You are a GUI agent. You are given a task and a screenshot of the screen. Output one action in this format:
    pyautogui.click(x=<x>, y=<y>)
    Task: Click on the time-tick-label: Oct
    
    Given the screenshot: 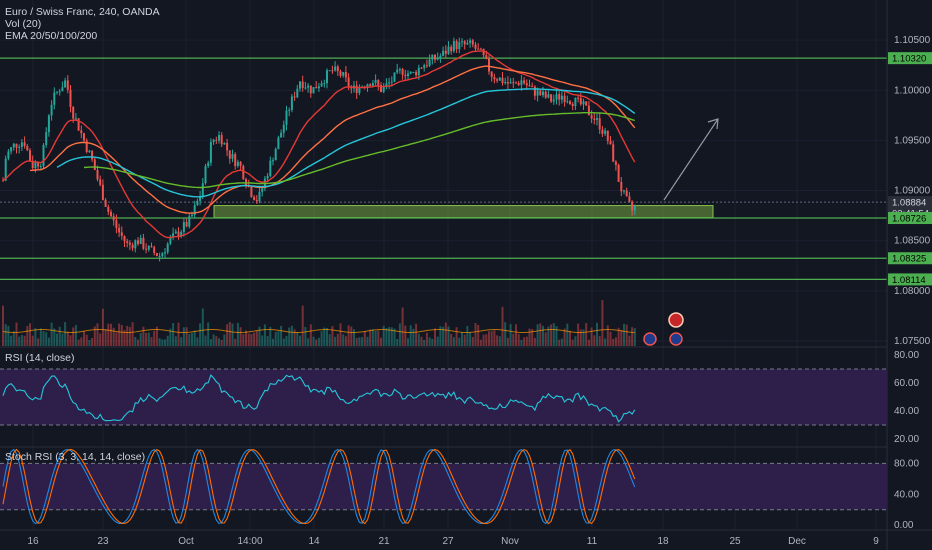 What is the action you would take?
    pyautogui.click(x=186, y=541)
    